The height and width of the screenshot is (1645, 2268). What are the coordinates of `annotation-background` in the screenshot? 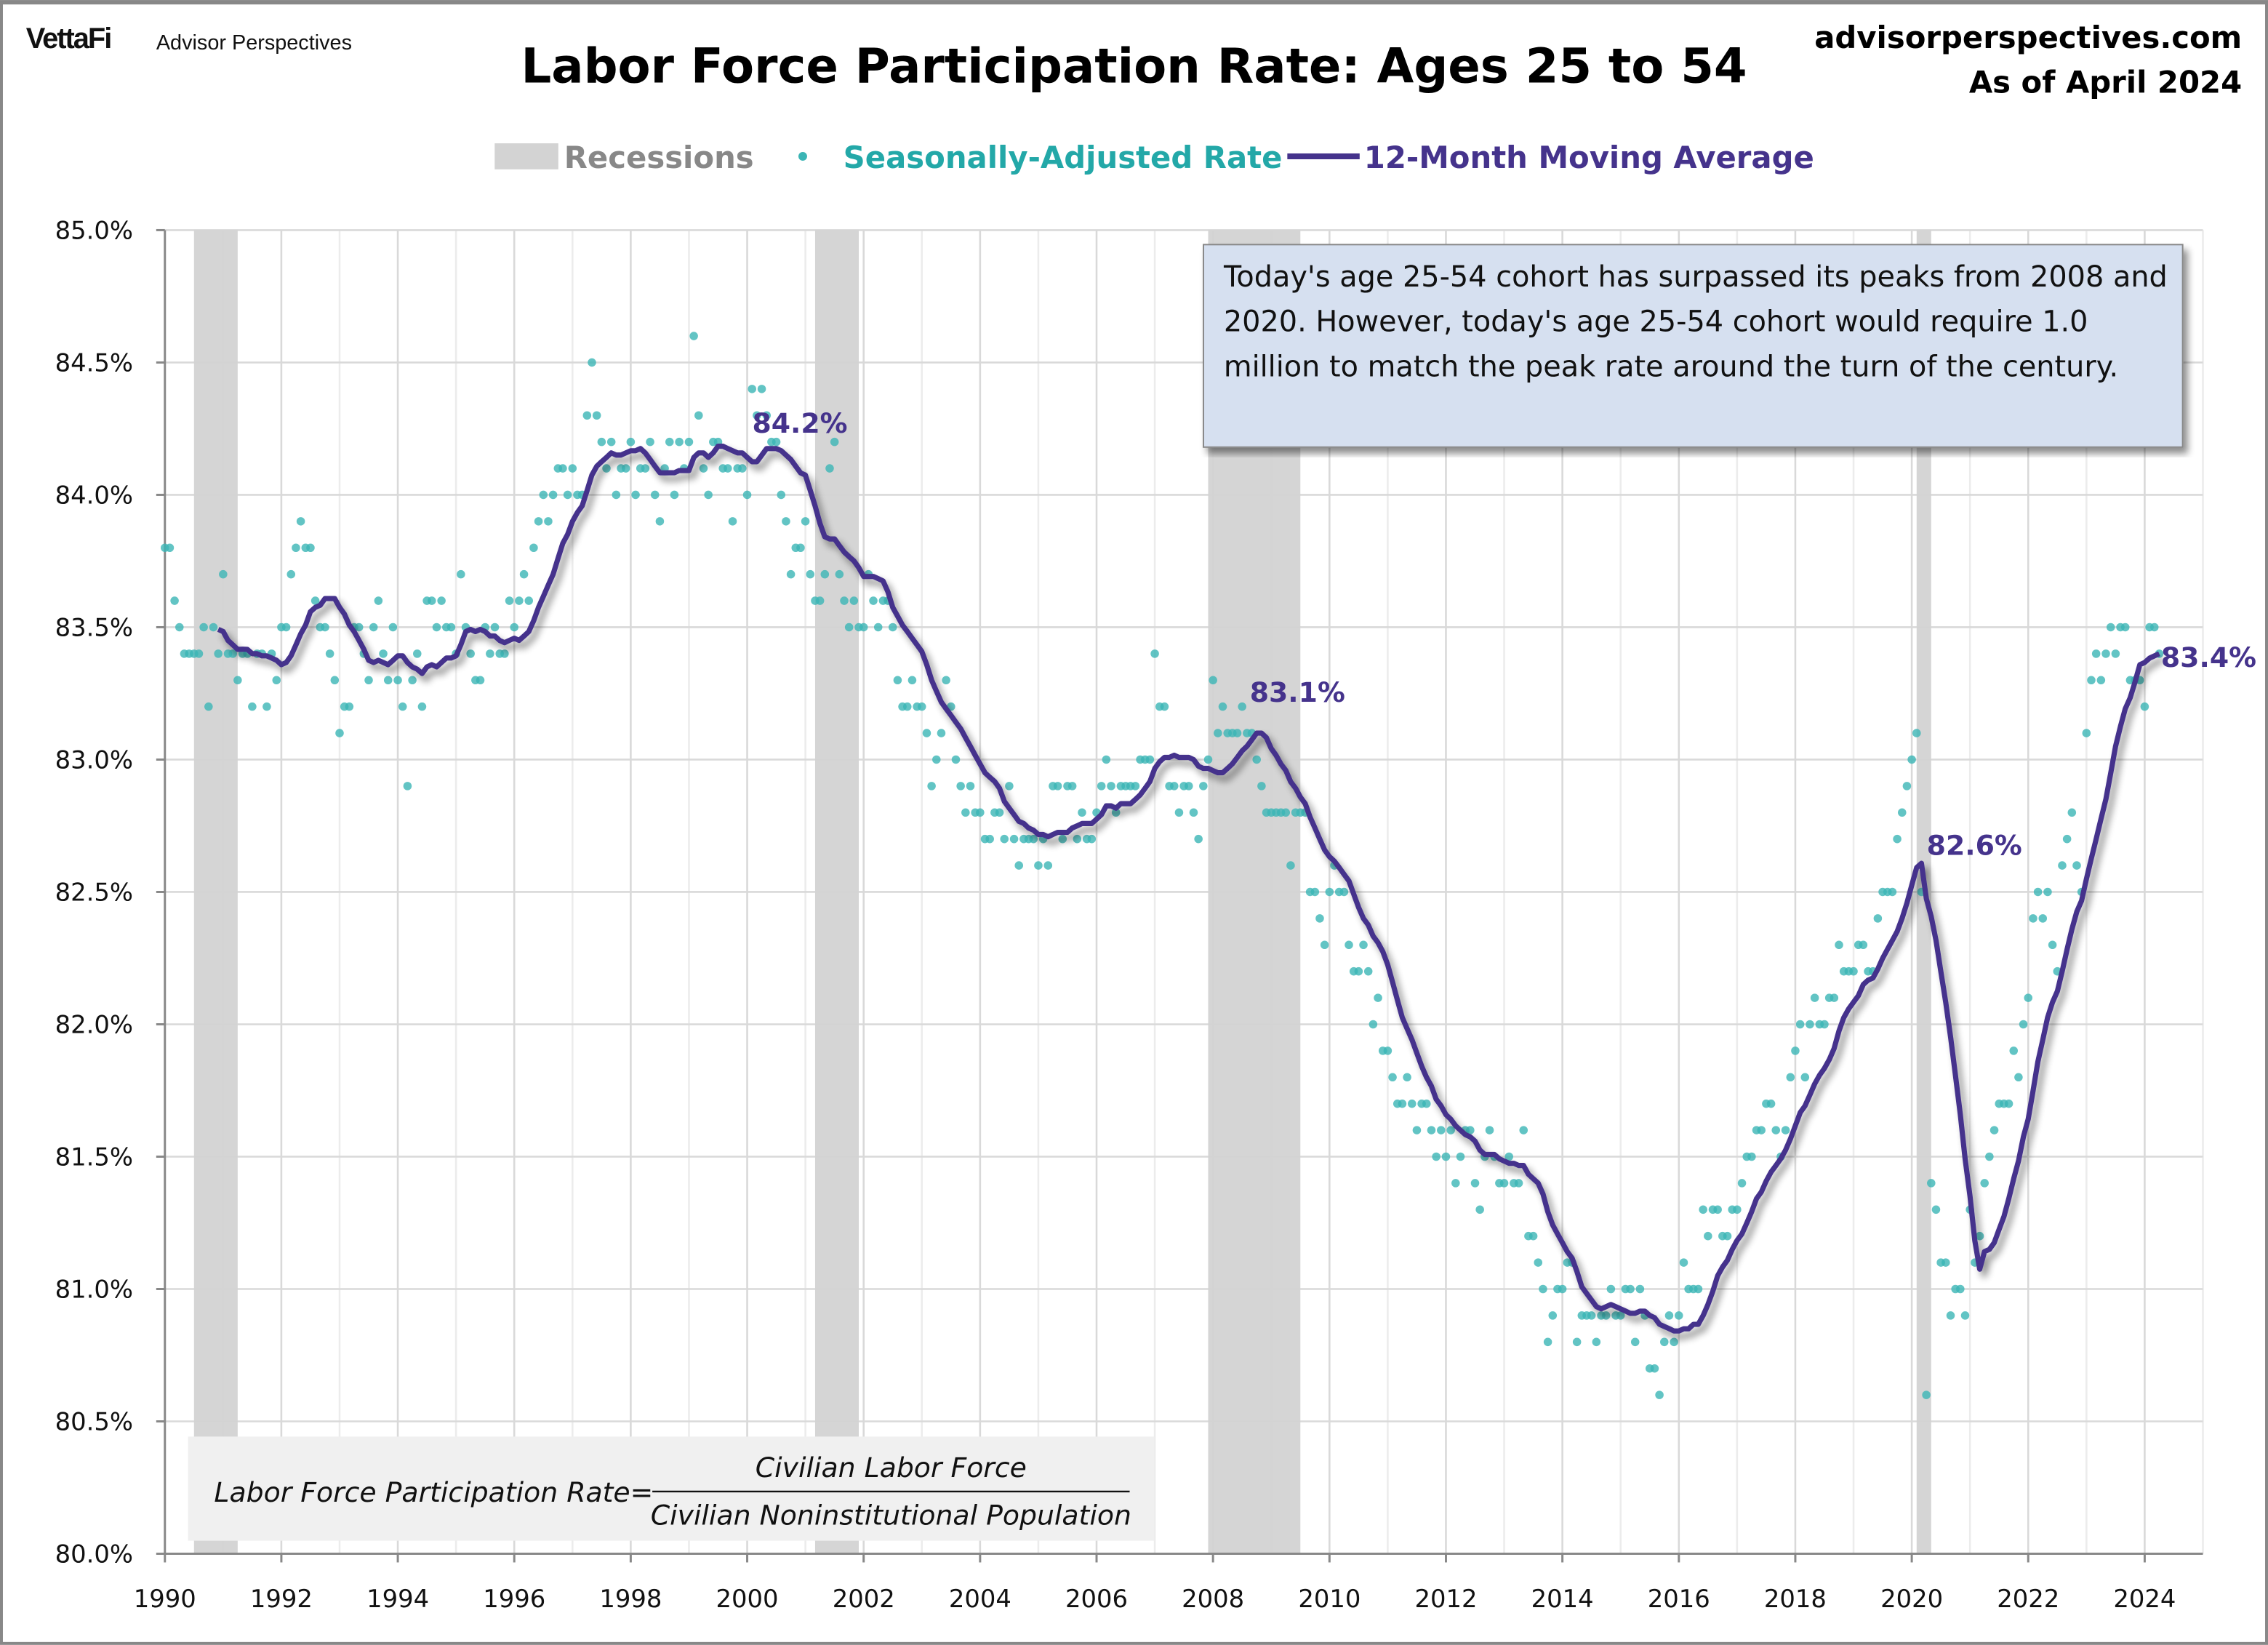 It's located at (1693, 346).